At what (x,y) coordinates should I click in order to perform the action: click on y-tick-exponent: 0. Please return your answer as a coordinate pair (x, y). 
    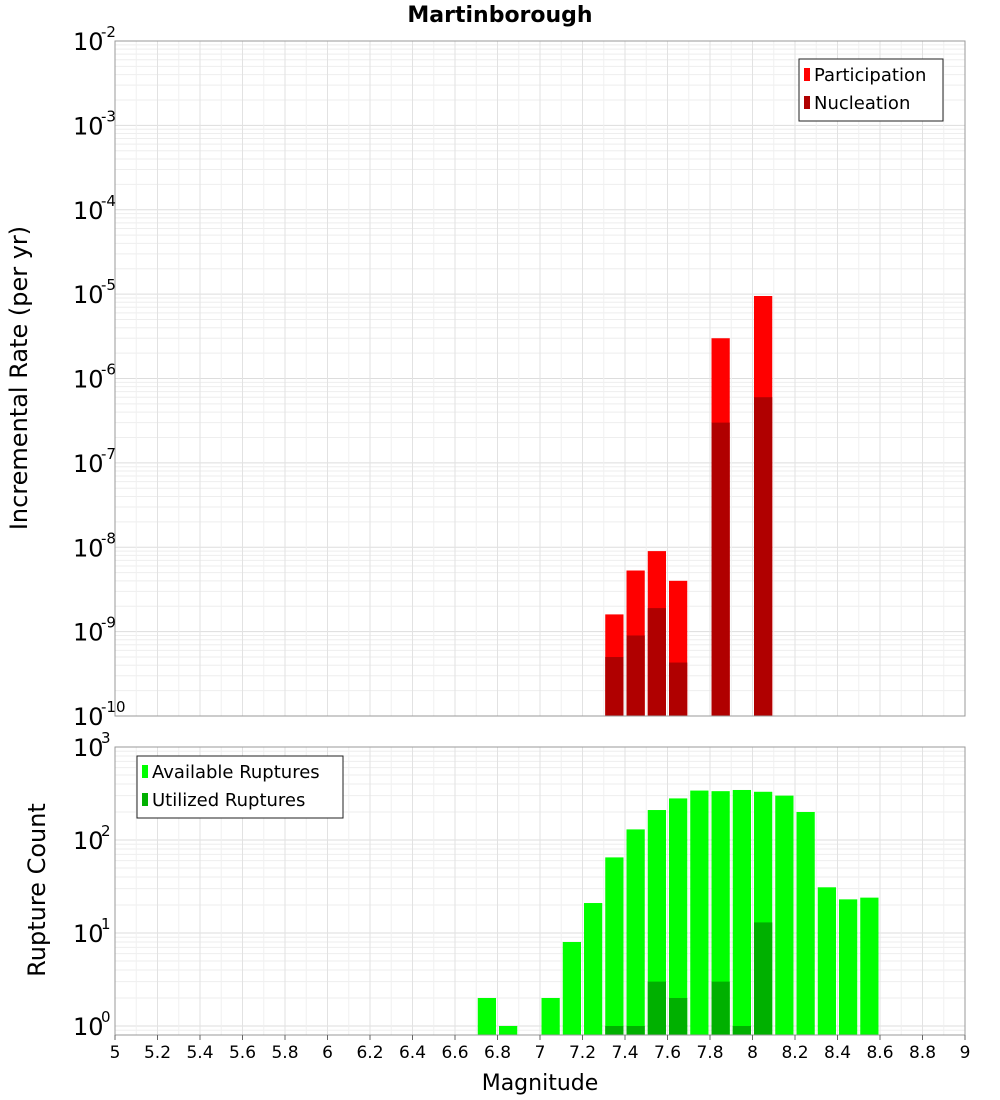
    Looking at the image, I should click on (106, 1017).